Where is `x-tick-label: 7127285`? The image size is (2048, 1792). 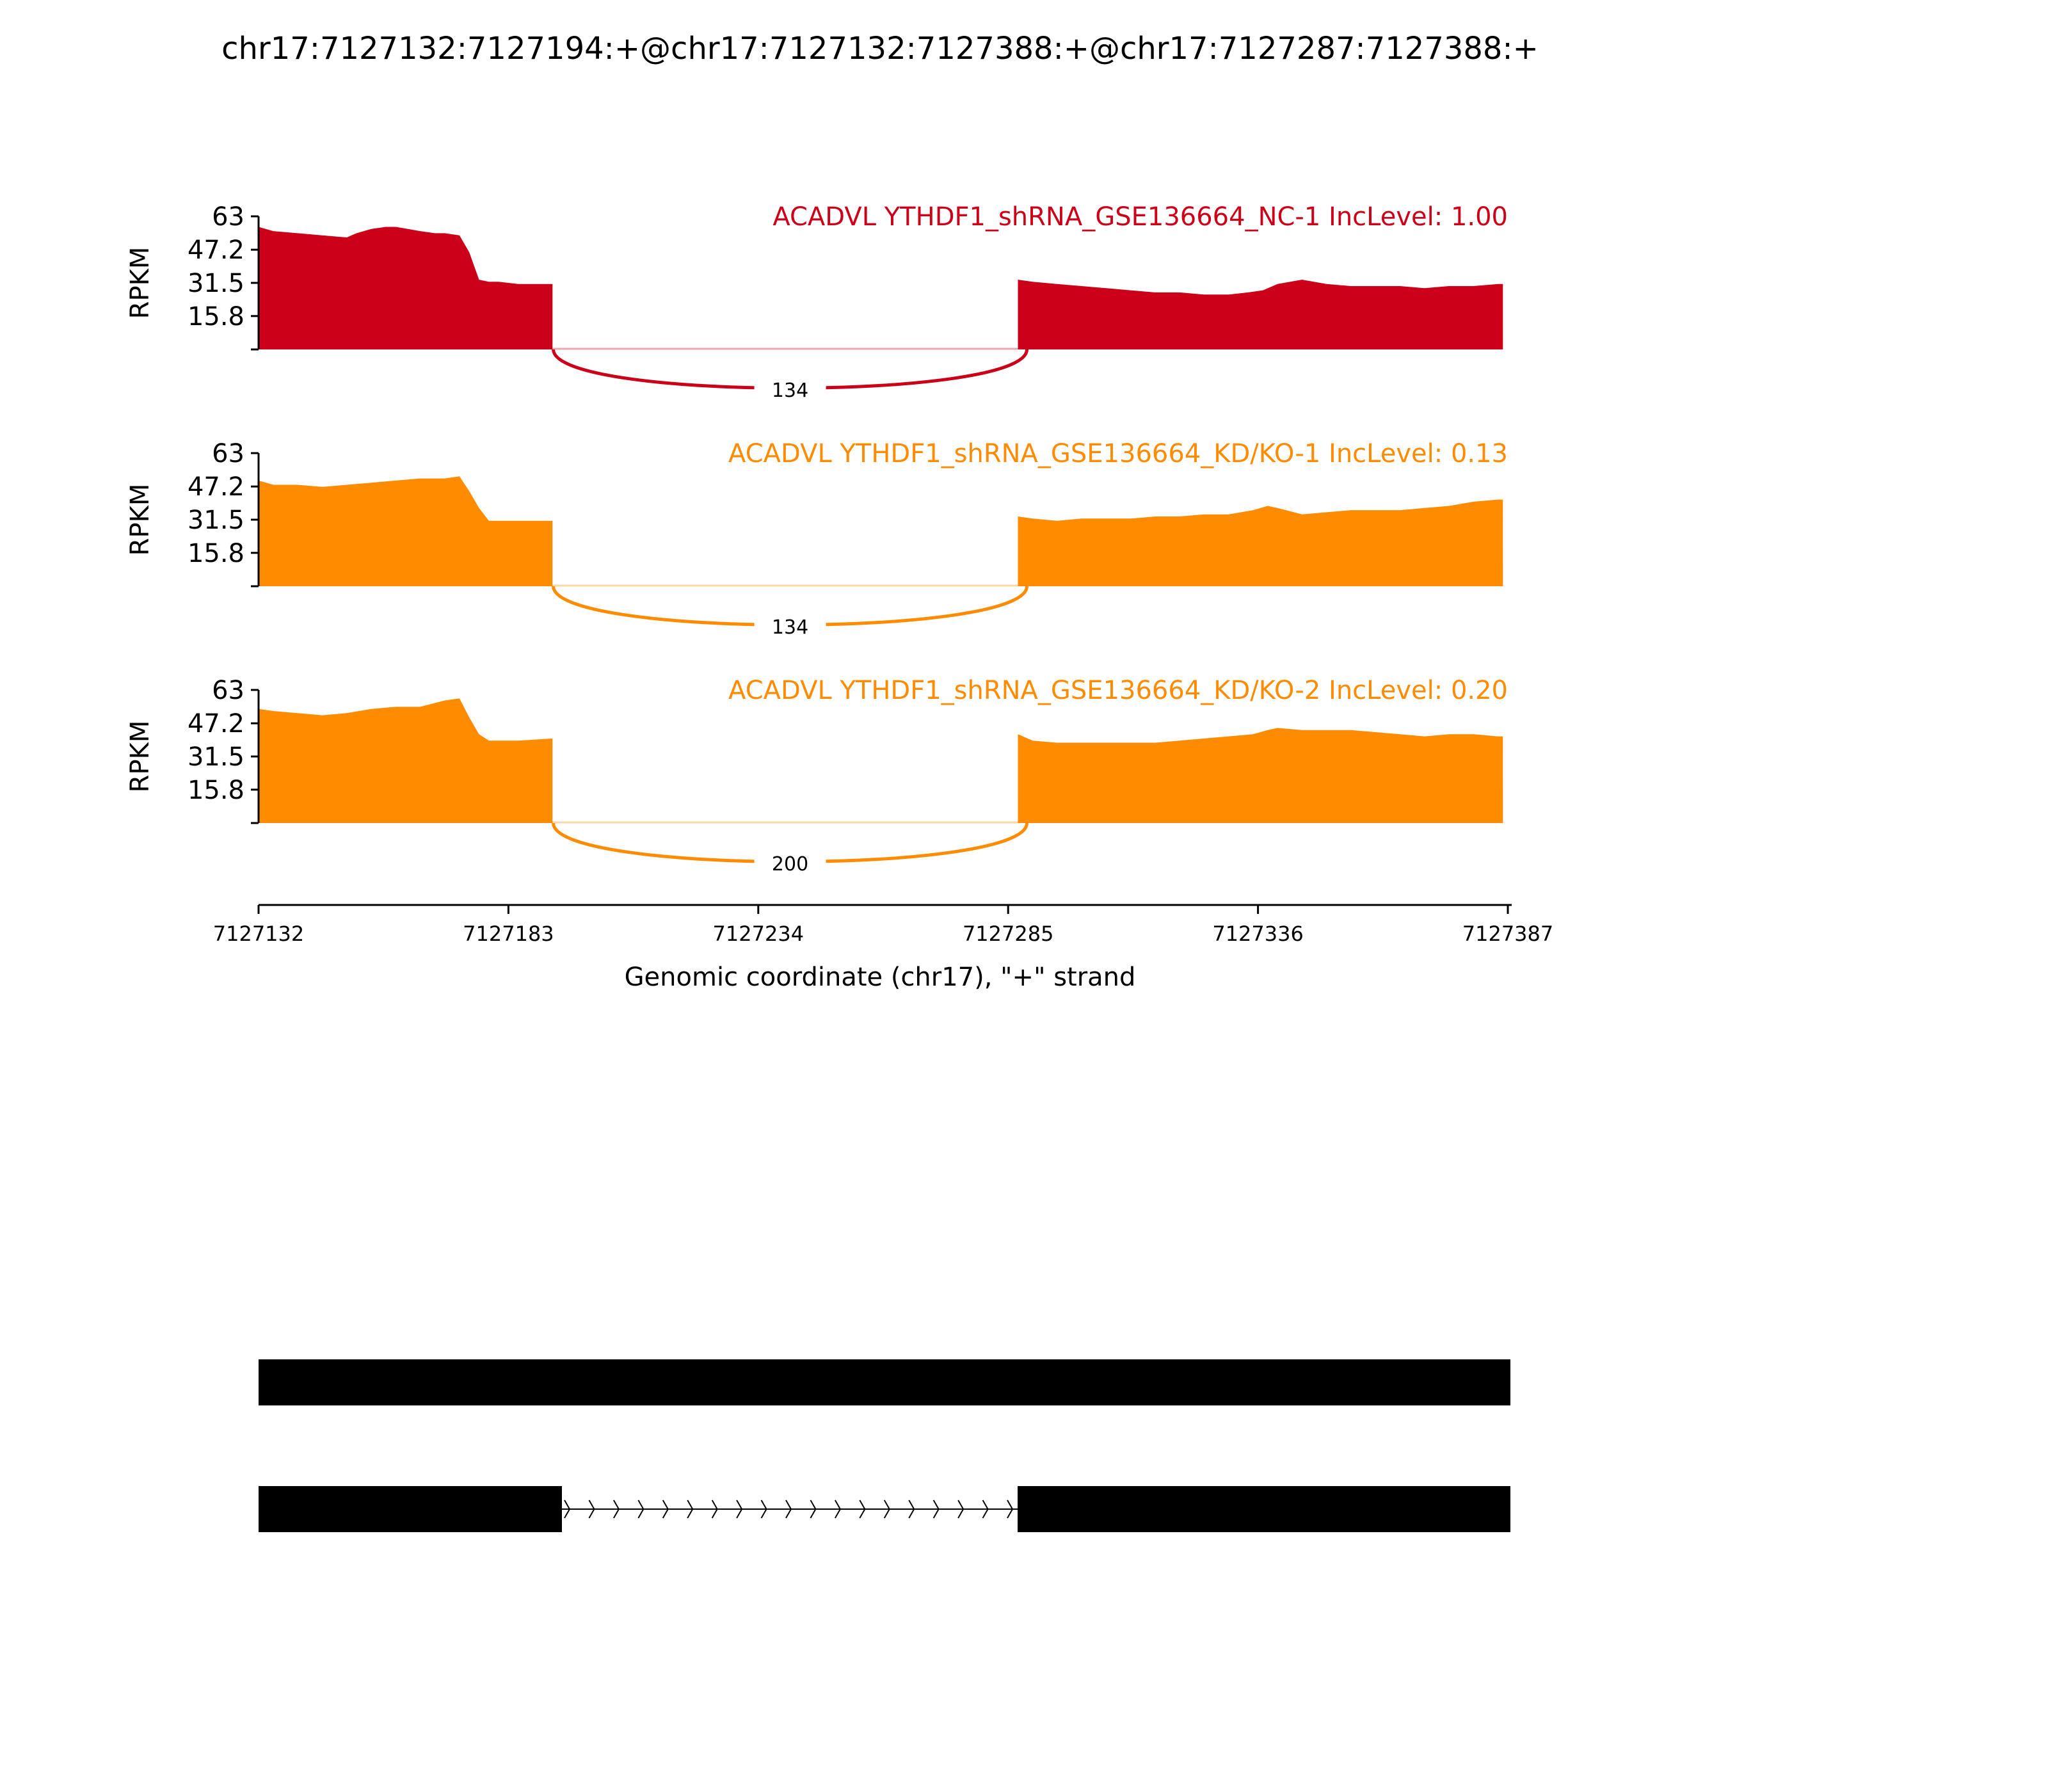
x-tick-label: 7127285 is located at coordinates (1008, 934).